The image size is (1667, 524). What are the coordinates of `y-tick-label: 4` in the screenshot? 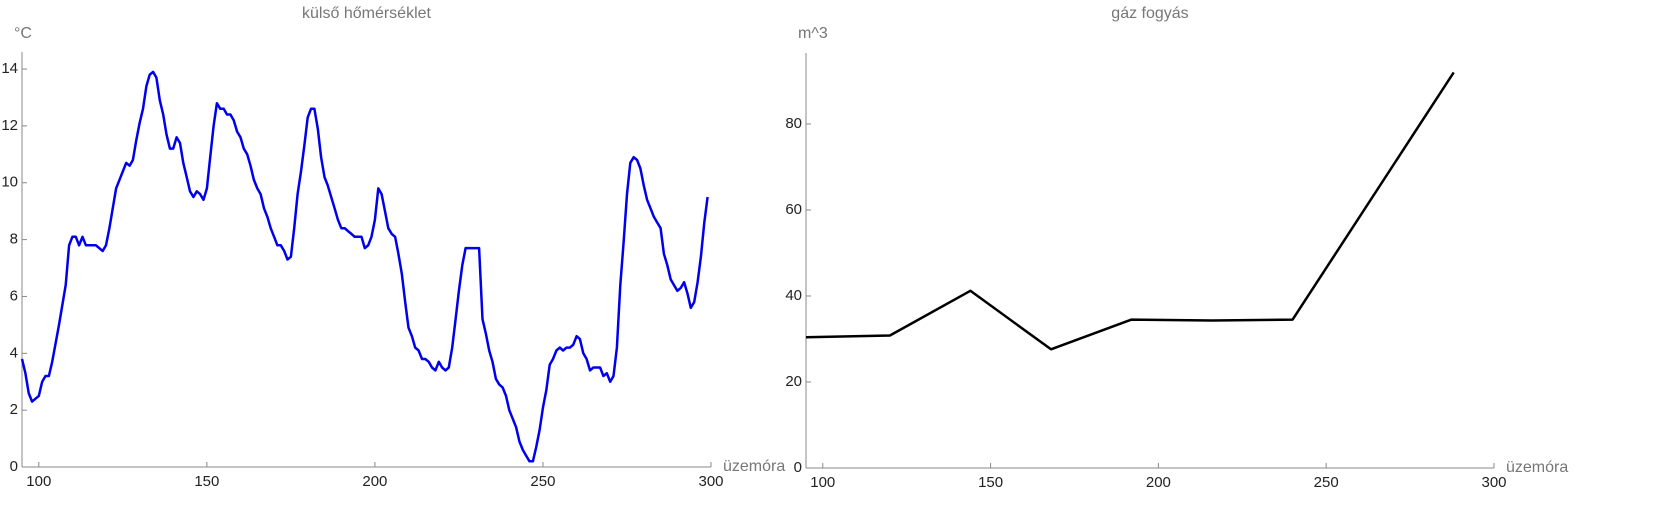 It's located at (14, 352).